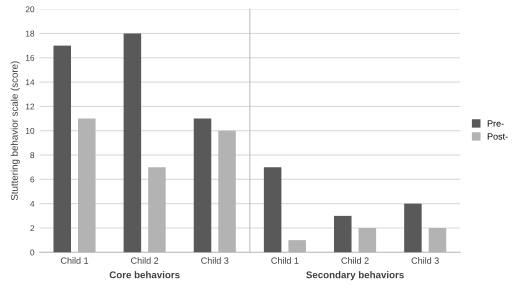 This screenshot has height=304, width=526. Describe the element at coordinates (30, 57) in the screenshot. I see `y-tick-label: 16` at that location.